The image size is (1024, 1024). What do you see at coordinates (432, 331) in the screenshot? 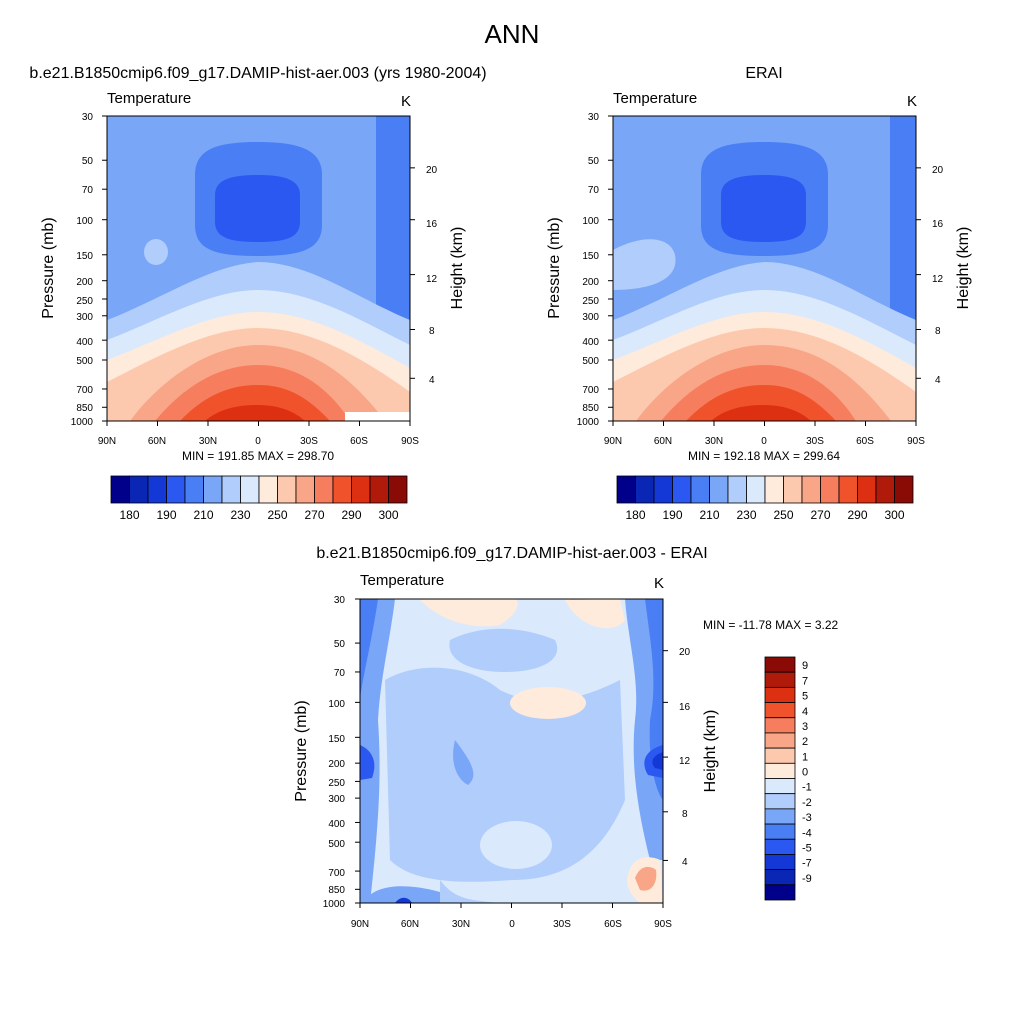
I see `y2-tick-label: 8` at bounding box center [432, 331].